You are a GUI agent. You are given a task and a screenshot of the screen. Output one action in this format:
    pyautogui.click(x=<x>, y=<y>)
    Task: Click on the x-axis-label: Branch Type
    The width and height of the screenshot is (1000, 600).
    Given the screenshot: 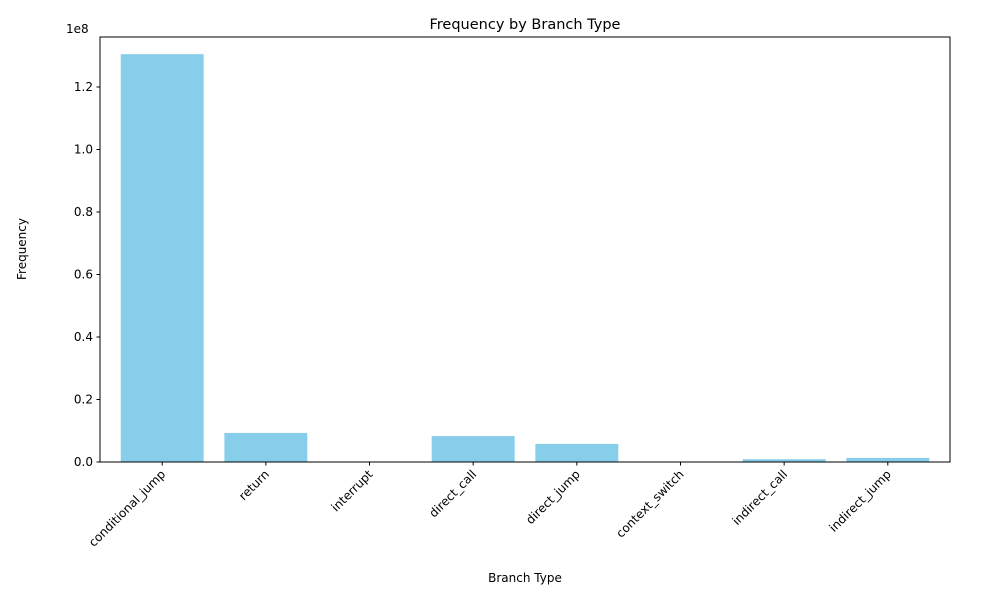 What is the action you would take?
    pyautogui.click(x=525, y=578)
    